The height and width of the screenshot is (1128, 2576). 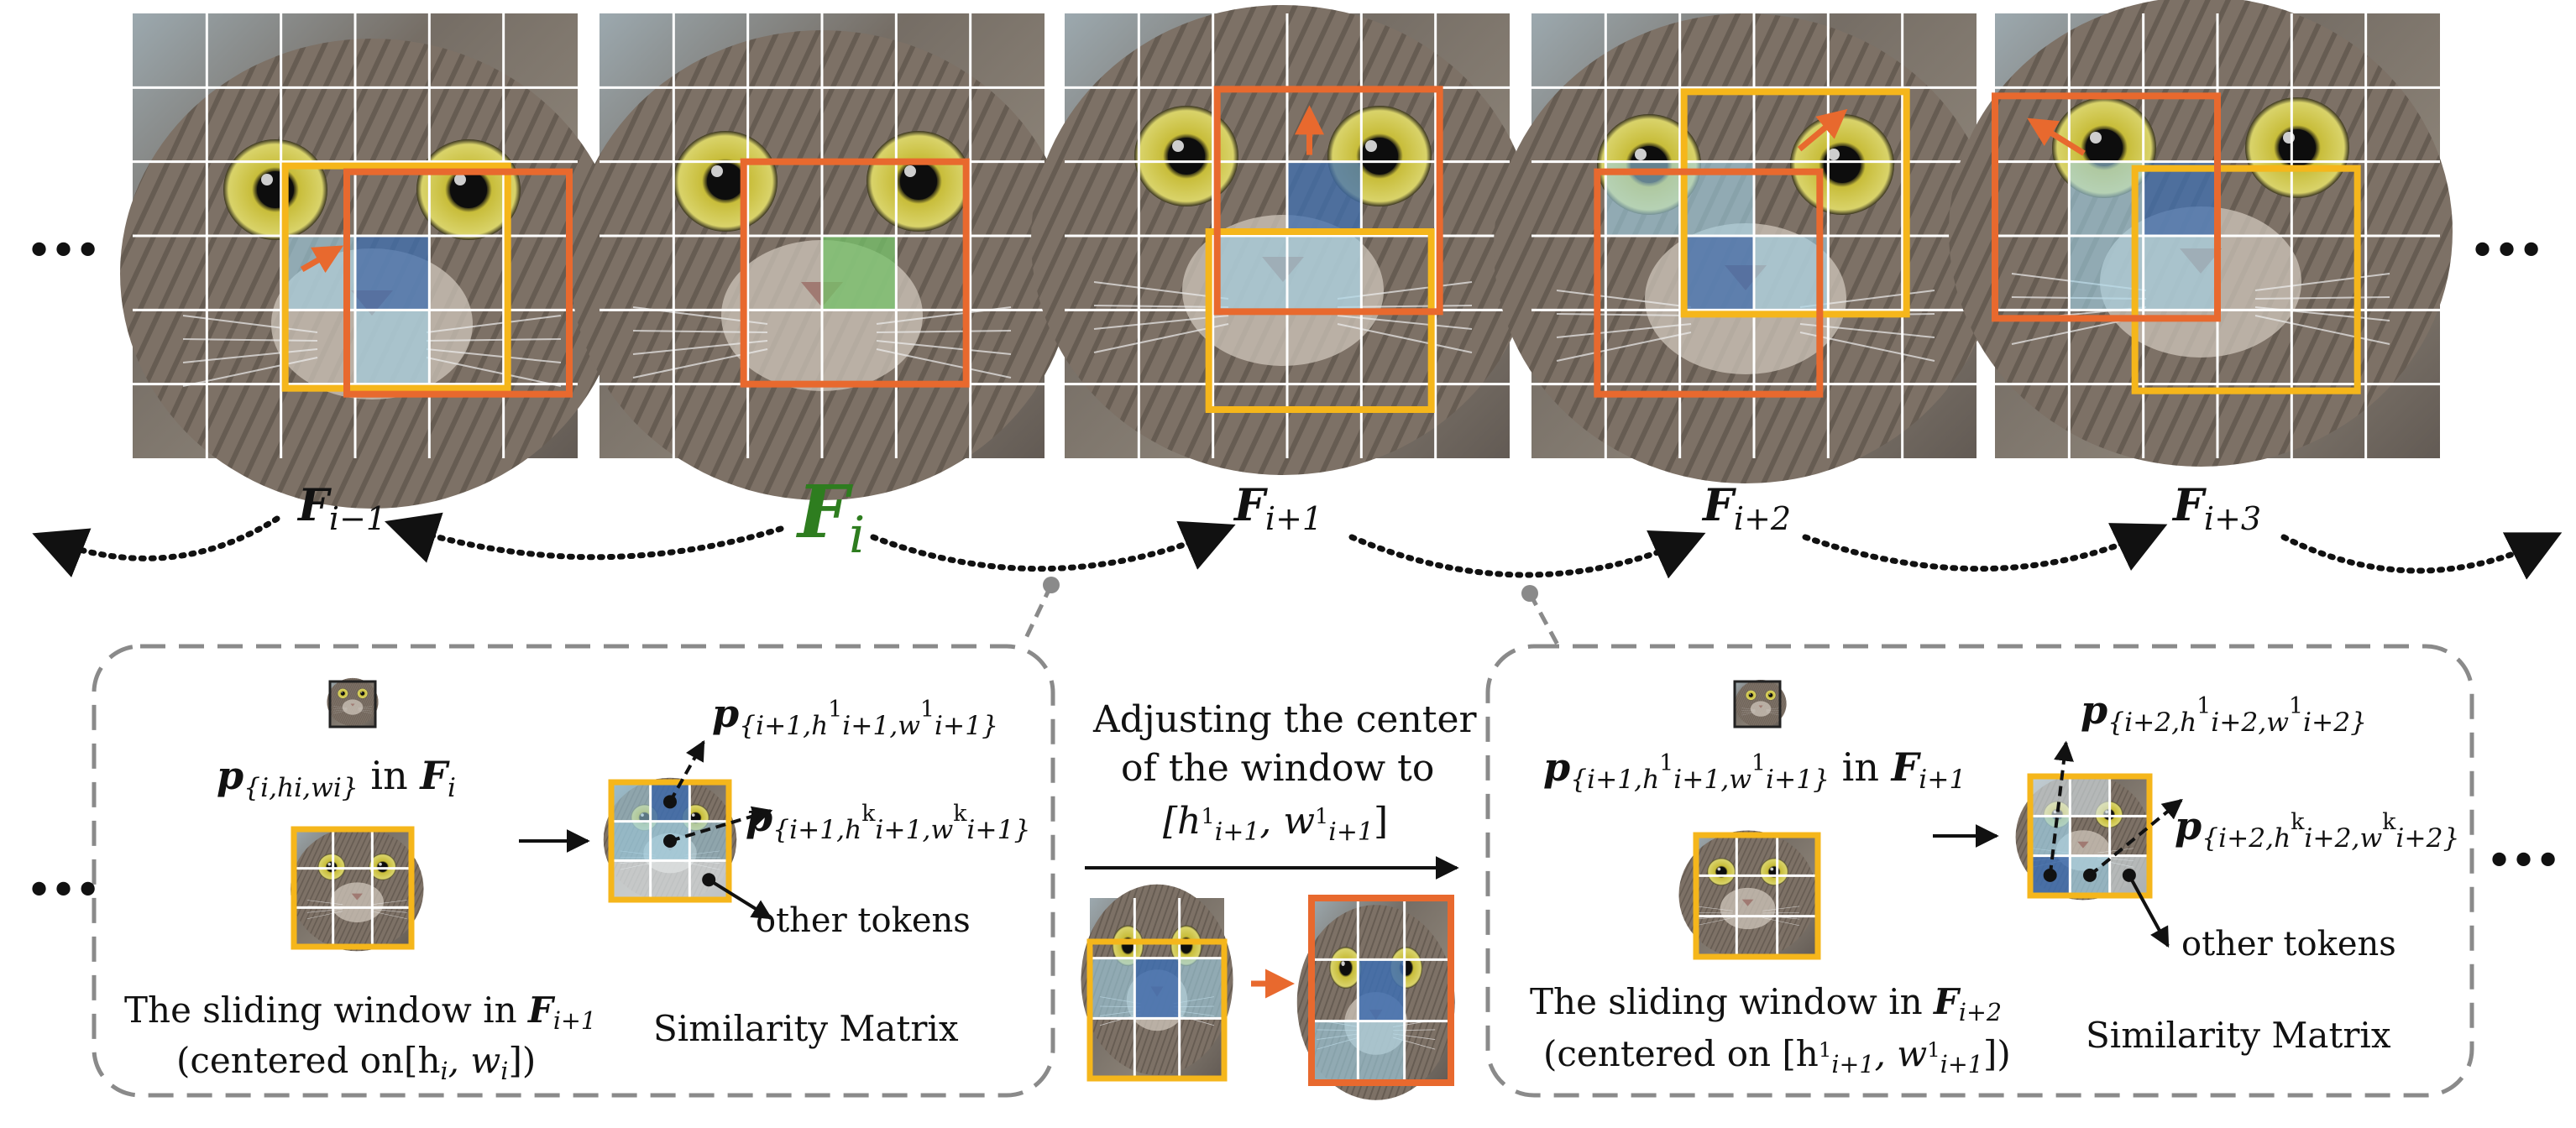 I want to click on window-caption-2-part: , w, so click(x=475, y=1060).